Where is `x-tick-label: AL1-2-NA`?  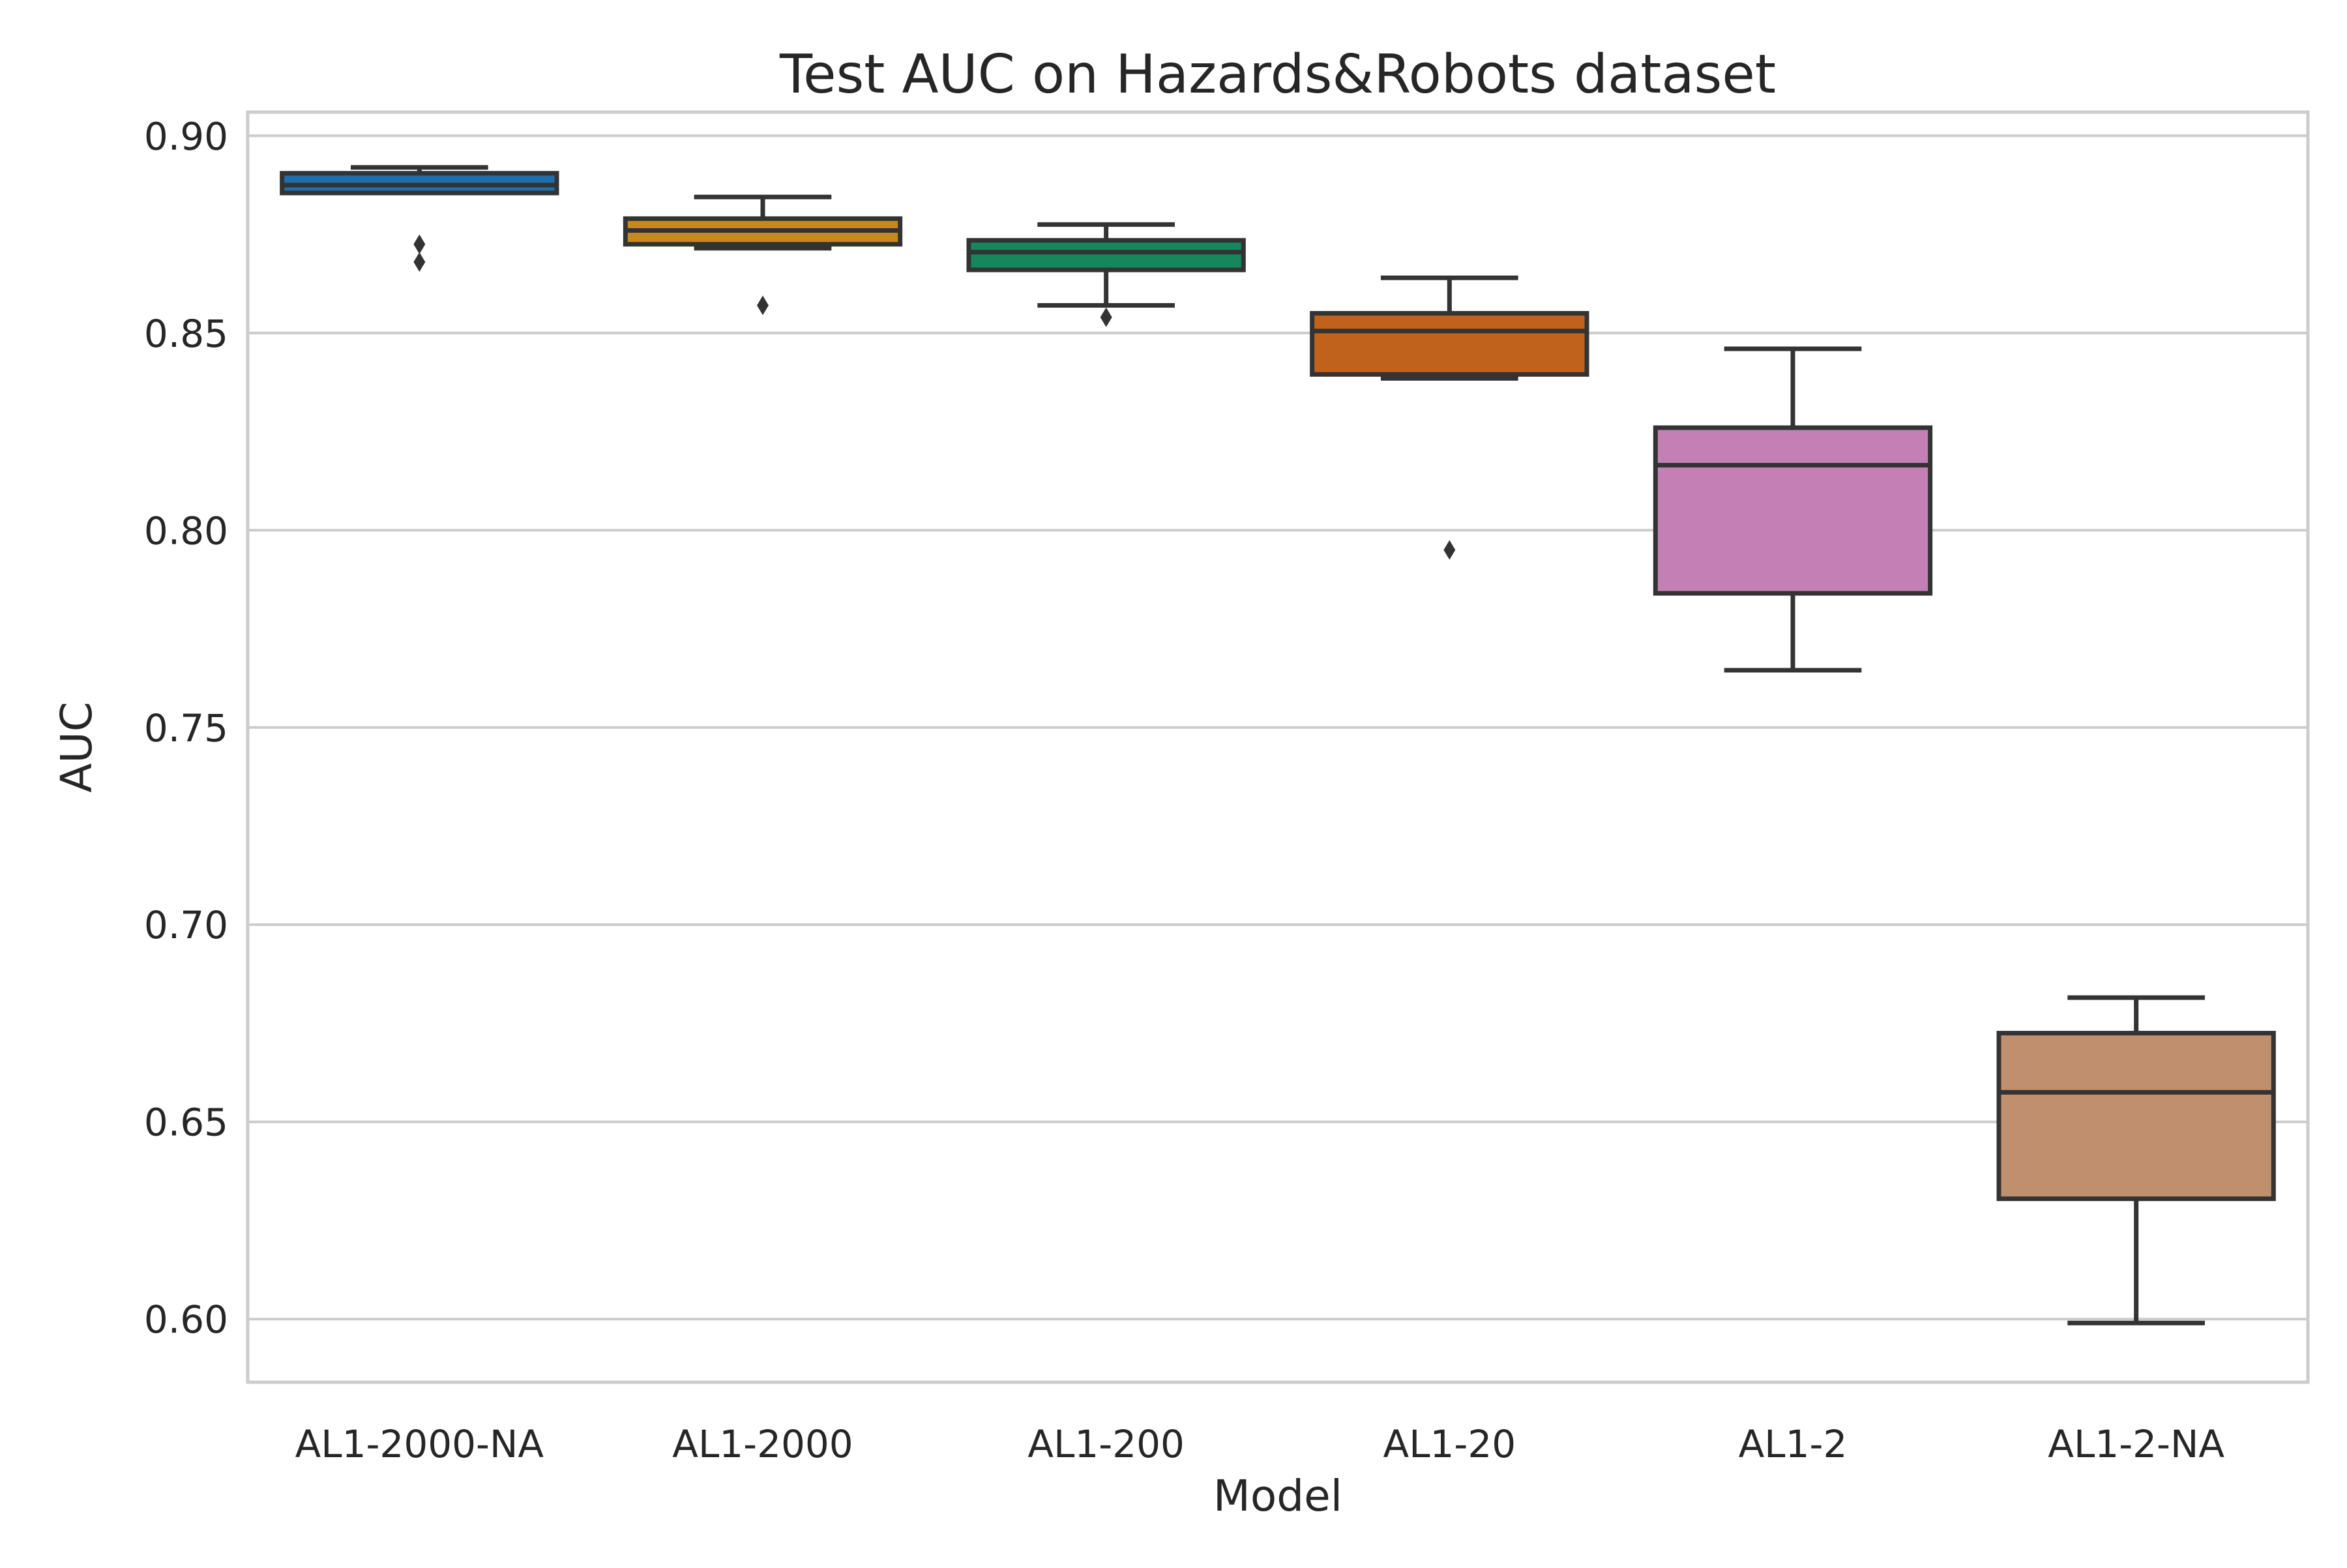 x-tick-label: AL1-2-NA is located at coordinates (2136, 1444).